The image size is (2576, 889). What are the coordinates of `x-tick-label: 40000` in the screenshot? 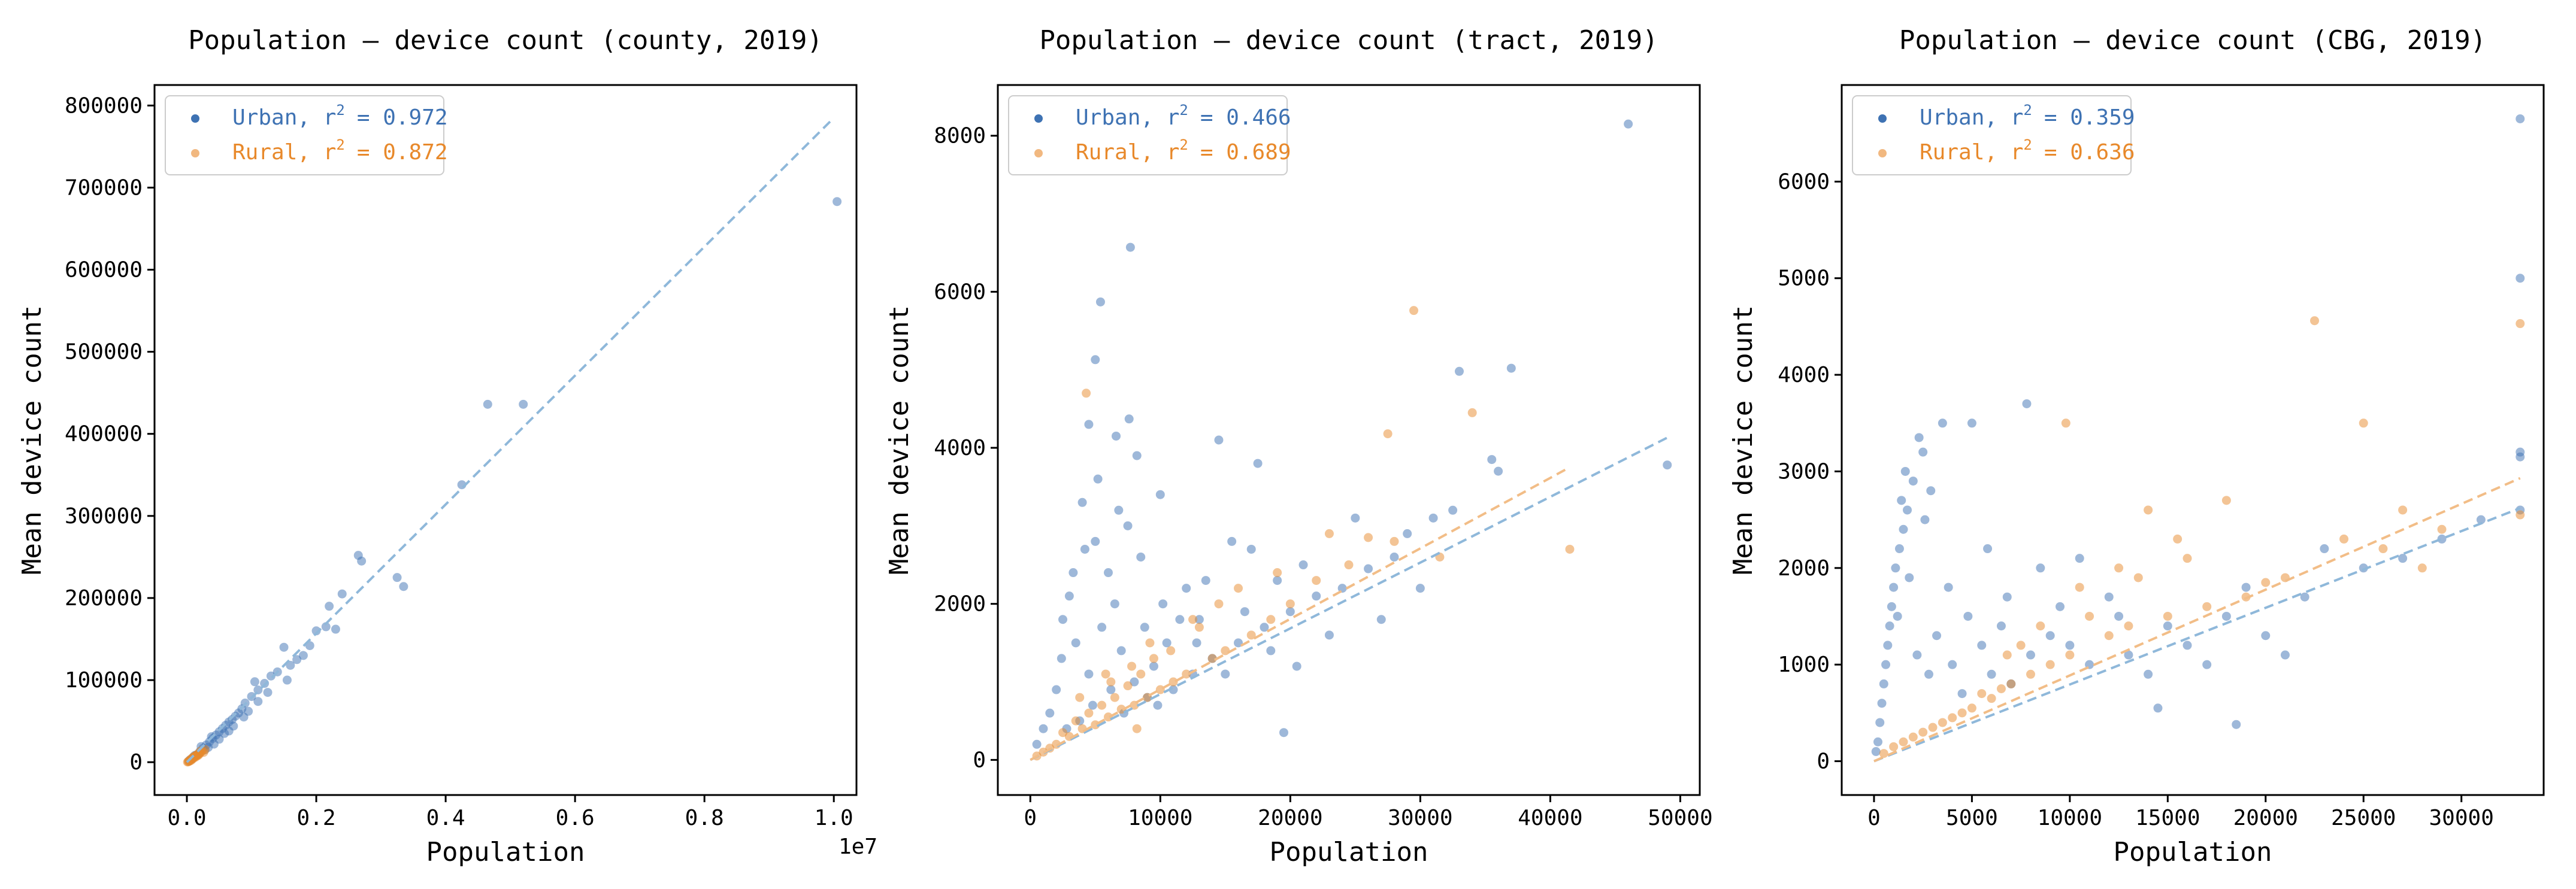 It's located at (1550, 818).